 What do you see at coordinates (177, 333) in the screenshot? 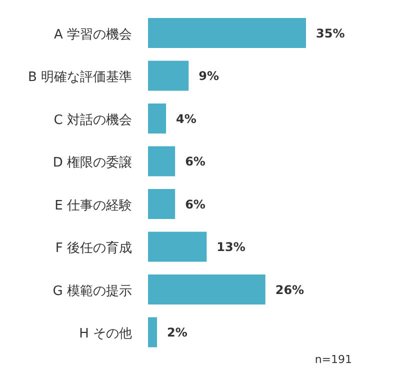
I see `data-label: 2%` at bounding box center [177, 333].